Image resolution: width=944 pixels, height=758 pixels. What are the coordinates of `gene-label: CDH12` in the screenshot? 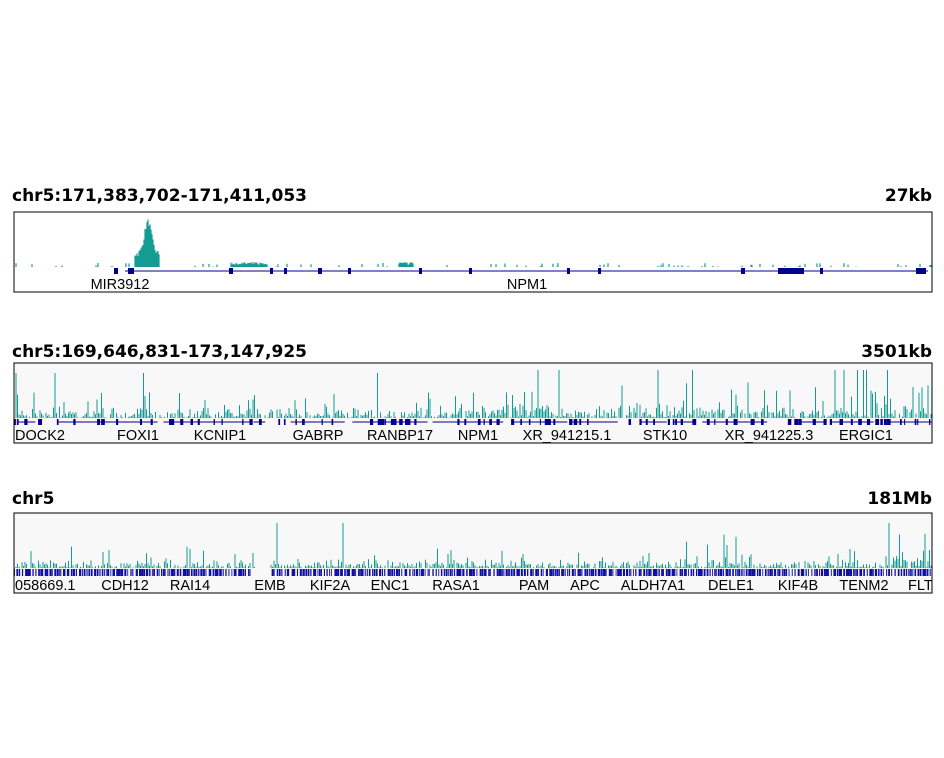 It's located at (125, 586).